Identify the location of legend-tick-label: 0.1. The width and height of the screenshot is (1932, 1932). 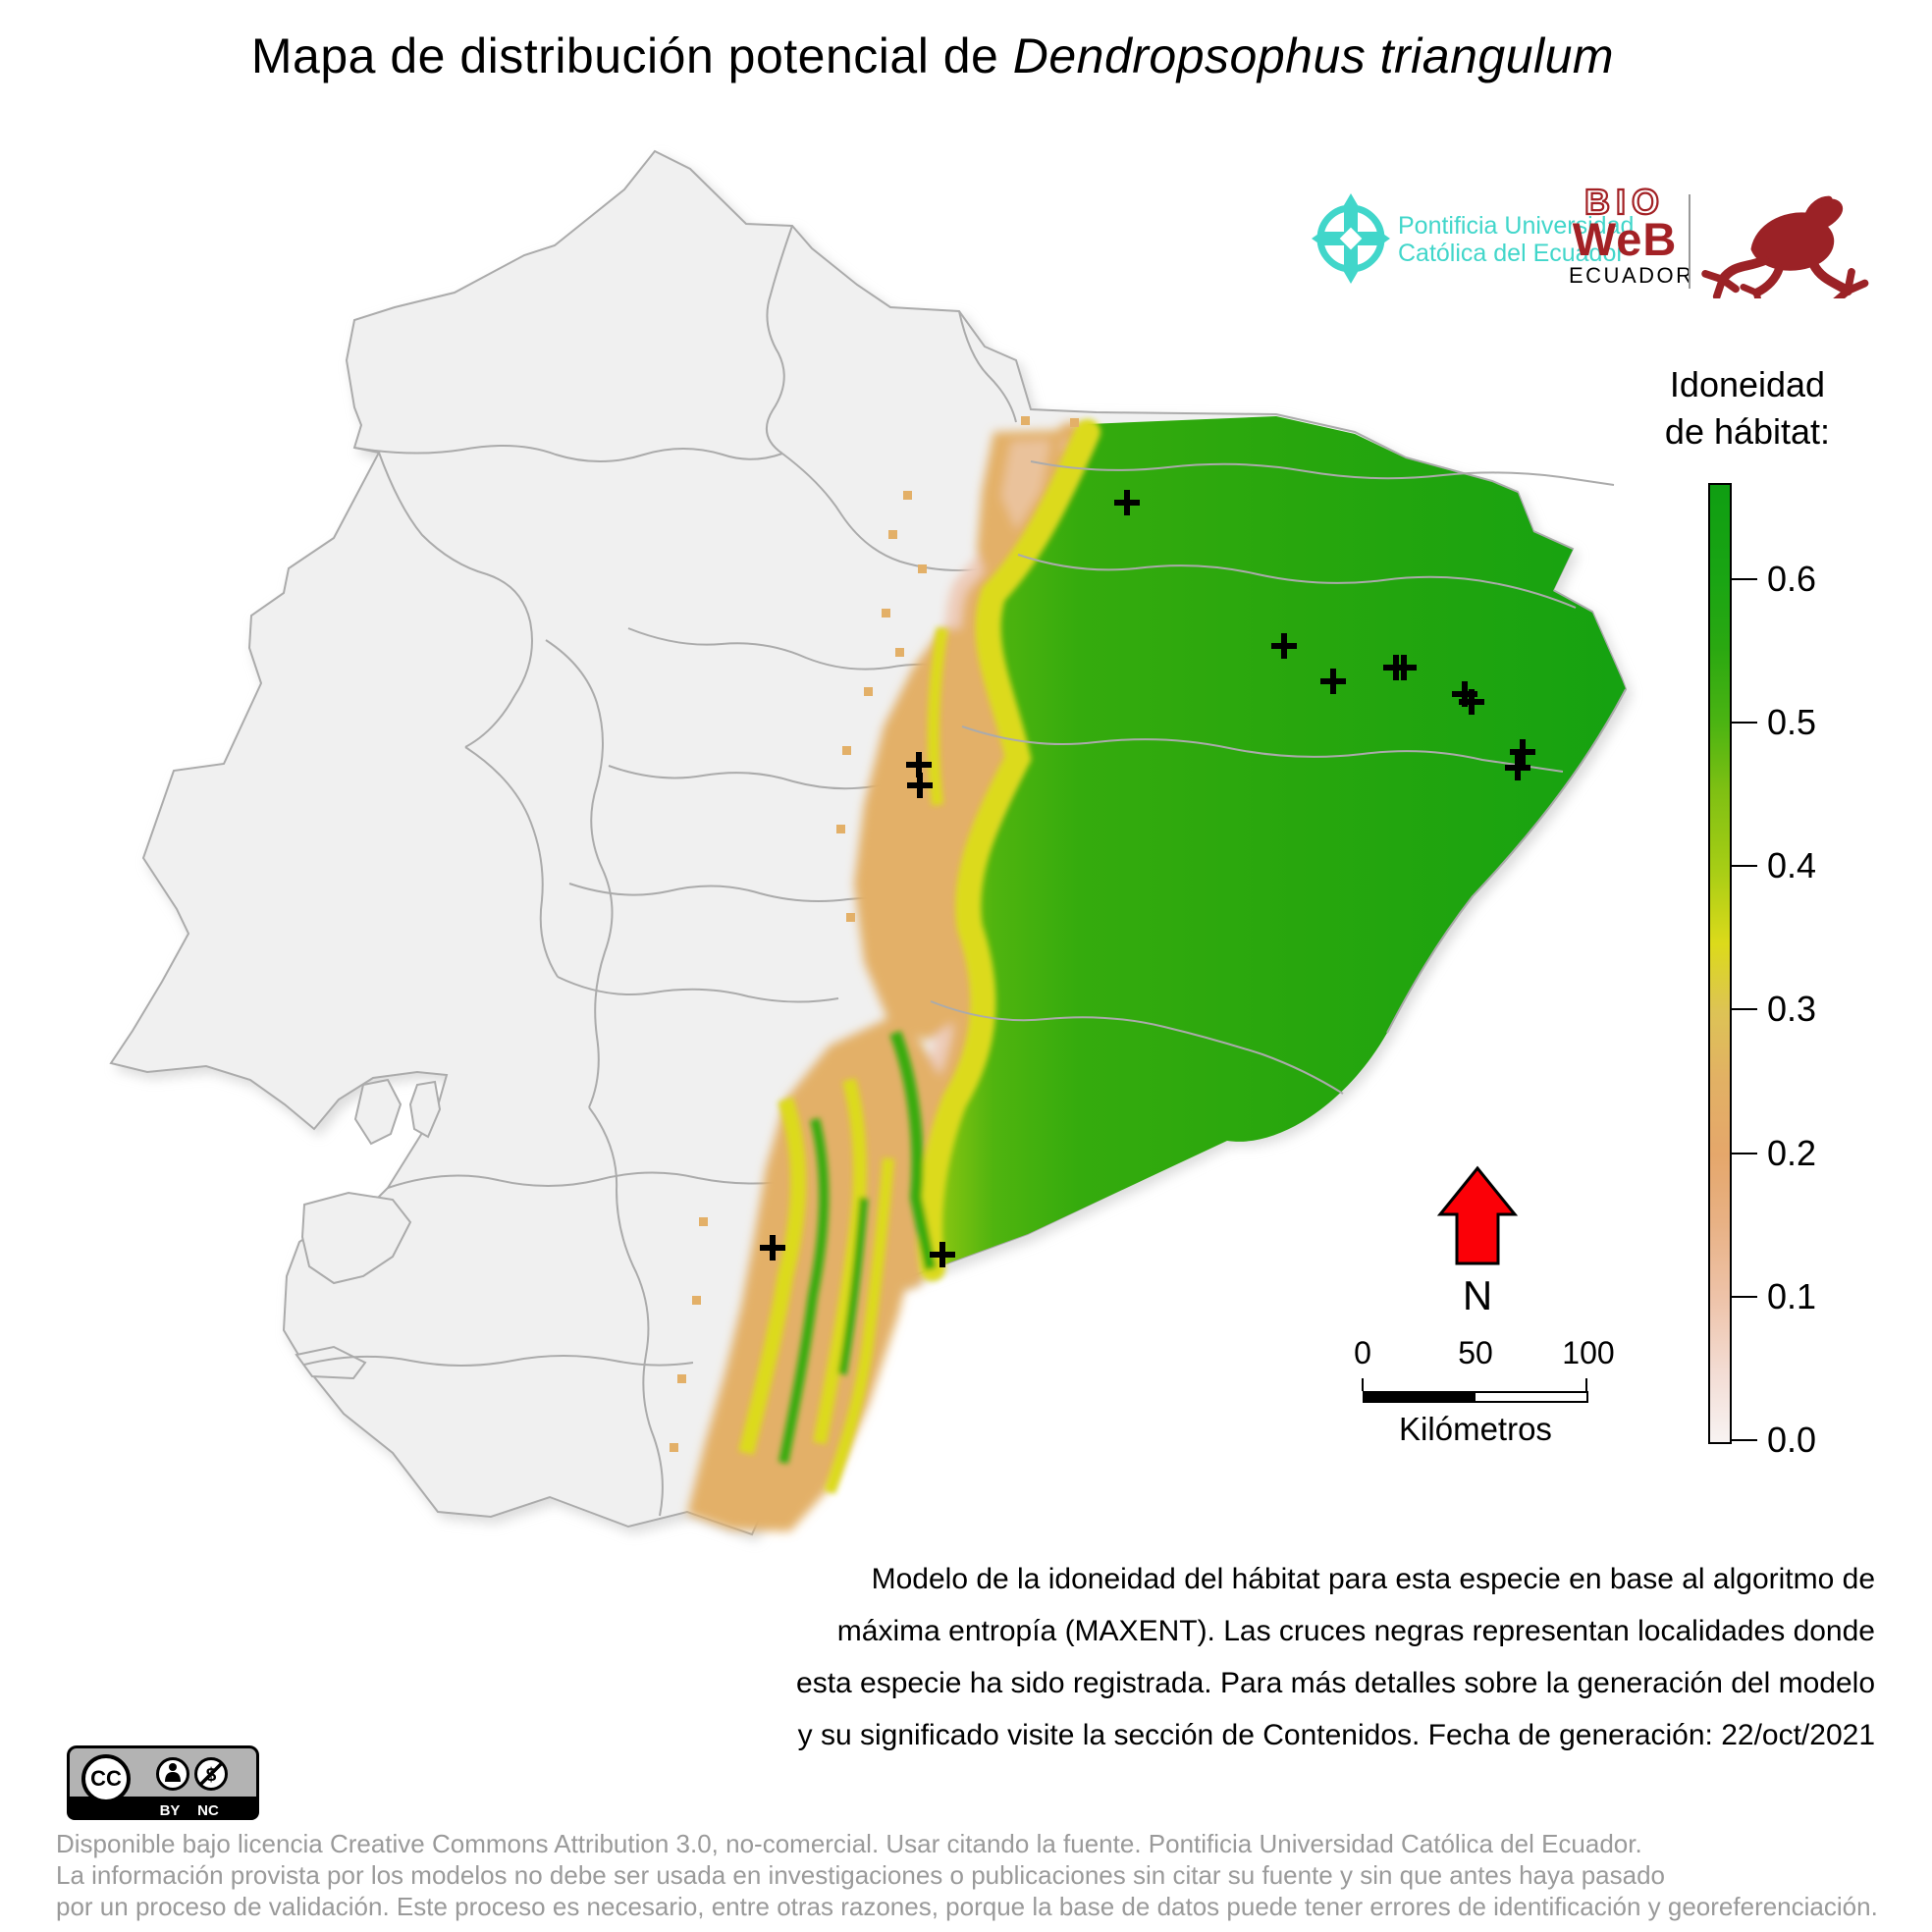
(1792, 1295).